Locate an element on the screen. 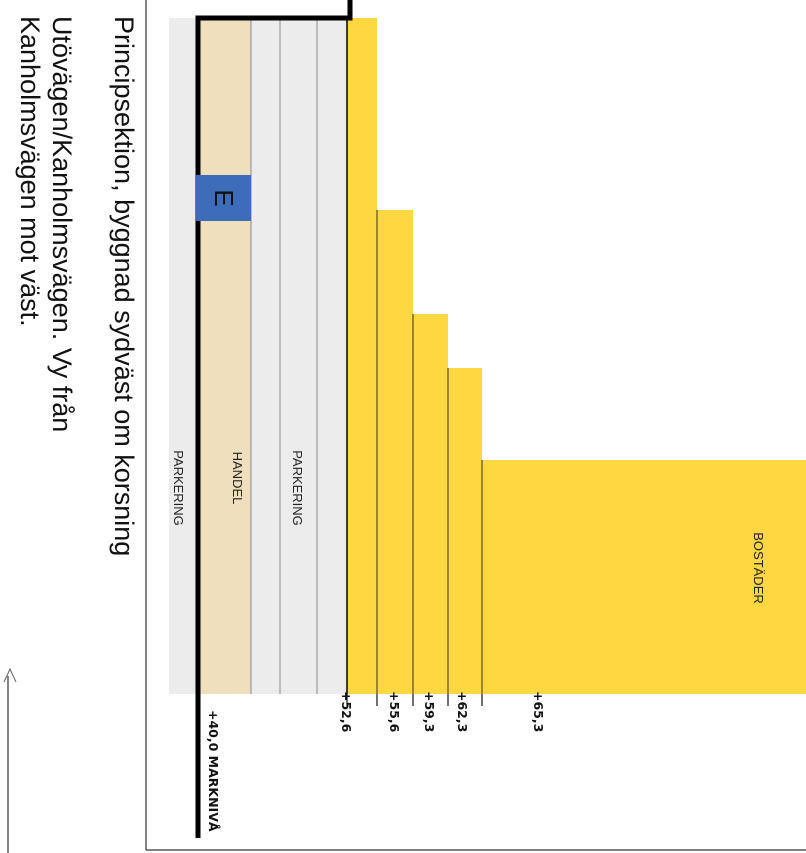 The image size is (806, 853). level-label-55-6: +55,6 is located at coordinates (394, 712).